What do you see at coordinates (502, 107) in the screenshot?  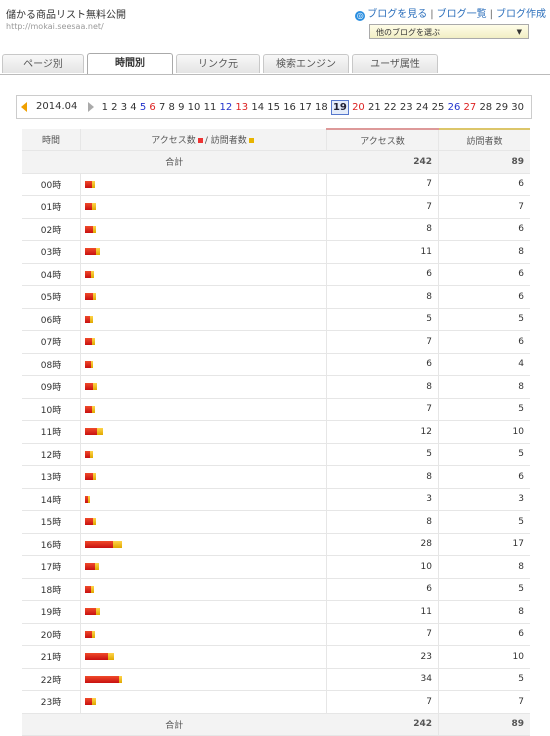 I see `day-link: 29` at bounding box center [502, 107].